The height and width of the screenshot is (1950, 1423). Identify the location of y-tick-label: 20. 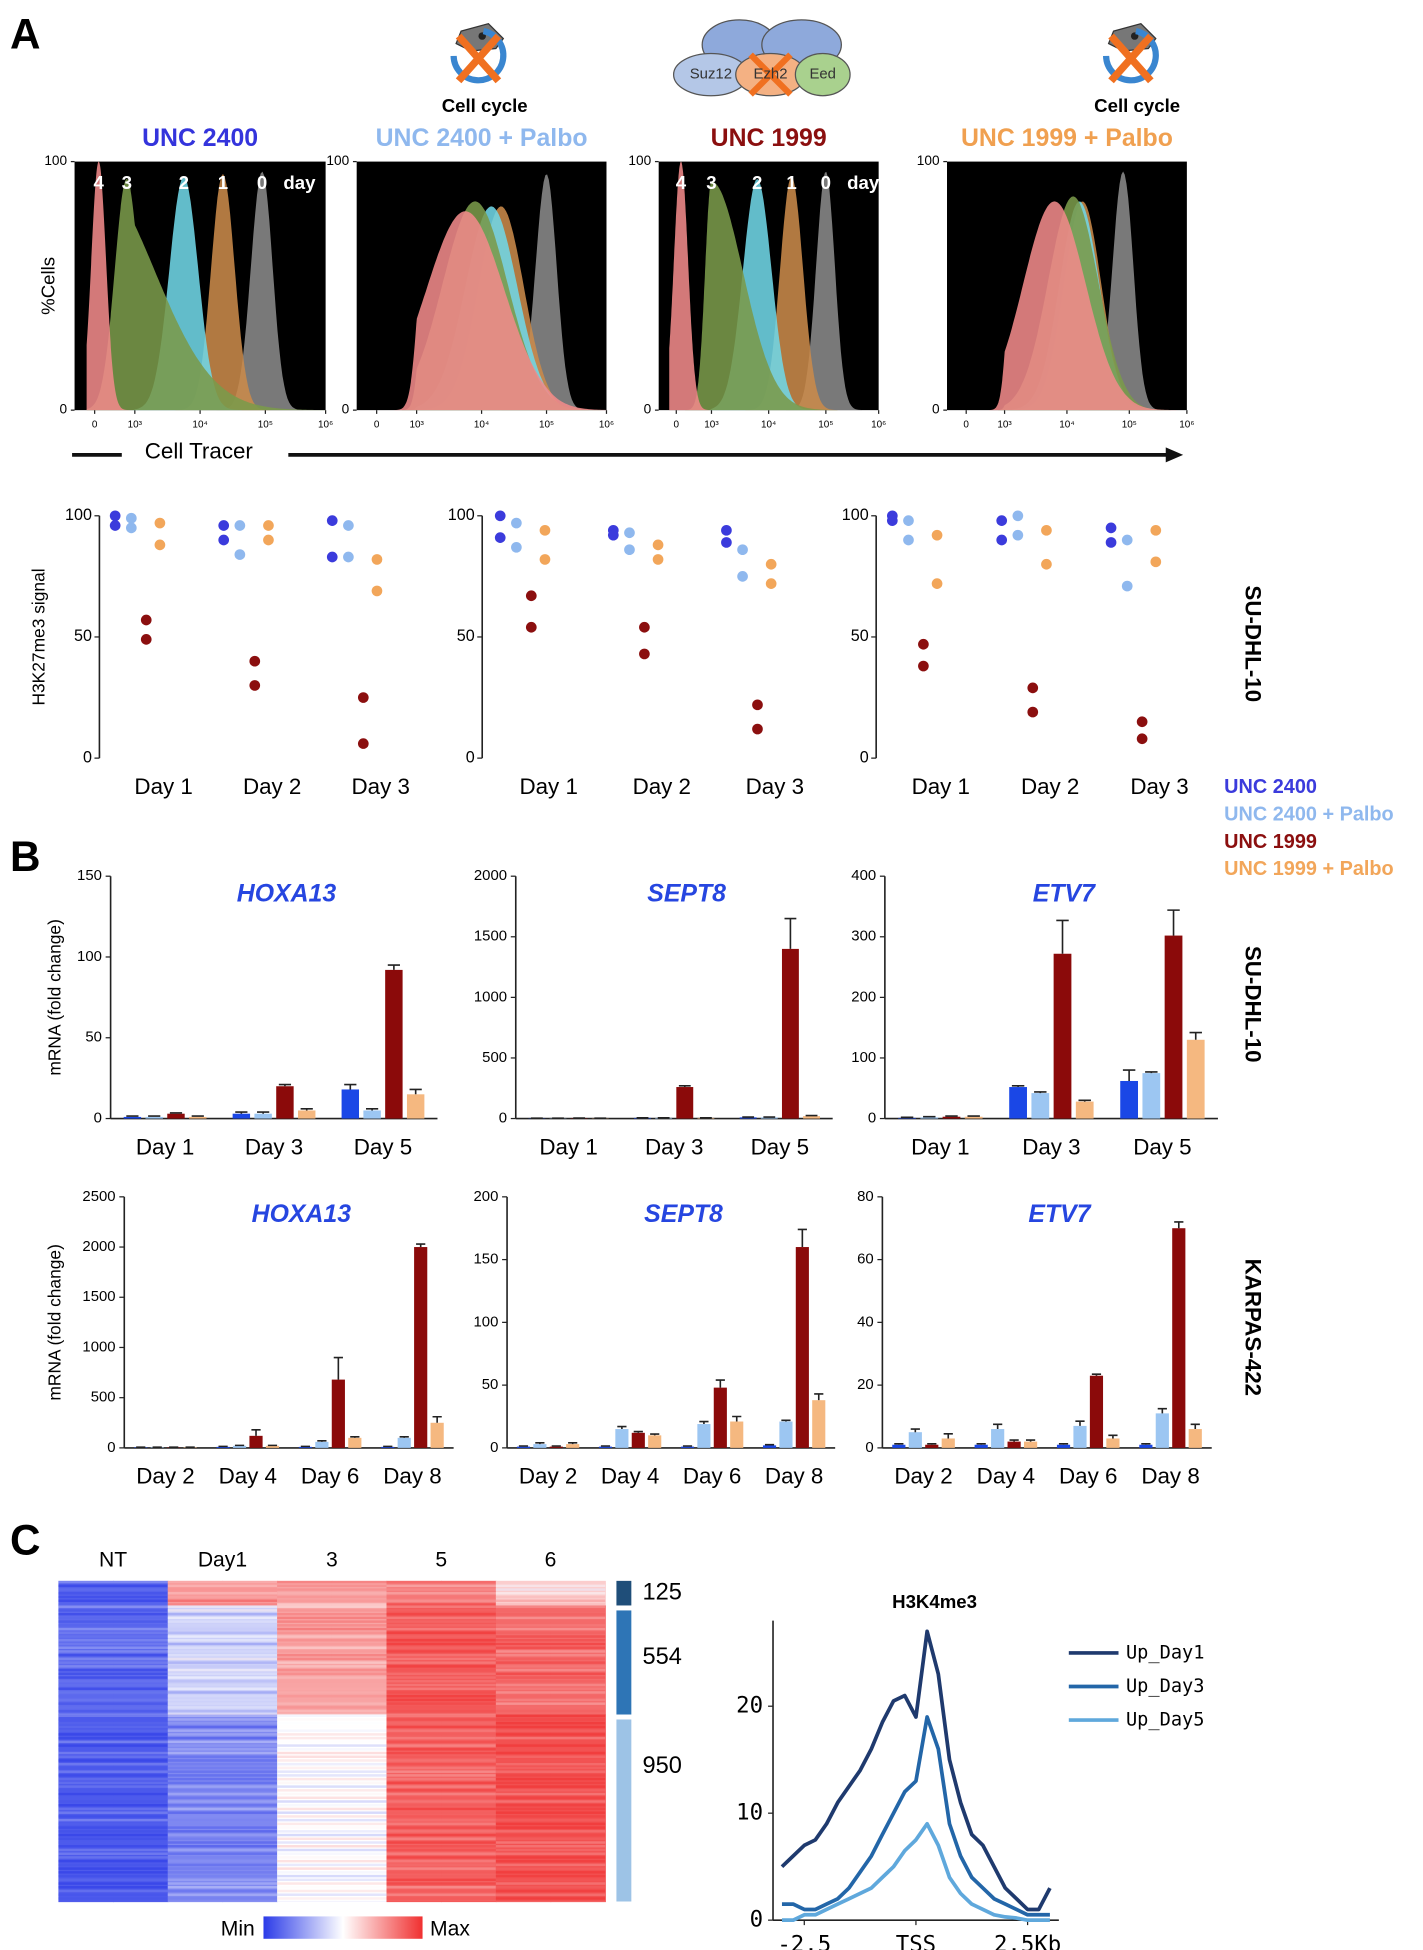
(865, 1385).